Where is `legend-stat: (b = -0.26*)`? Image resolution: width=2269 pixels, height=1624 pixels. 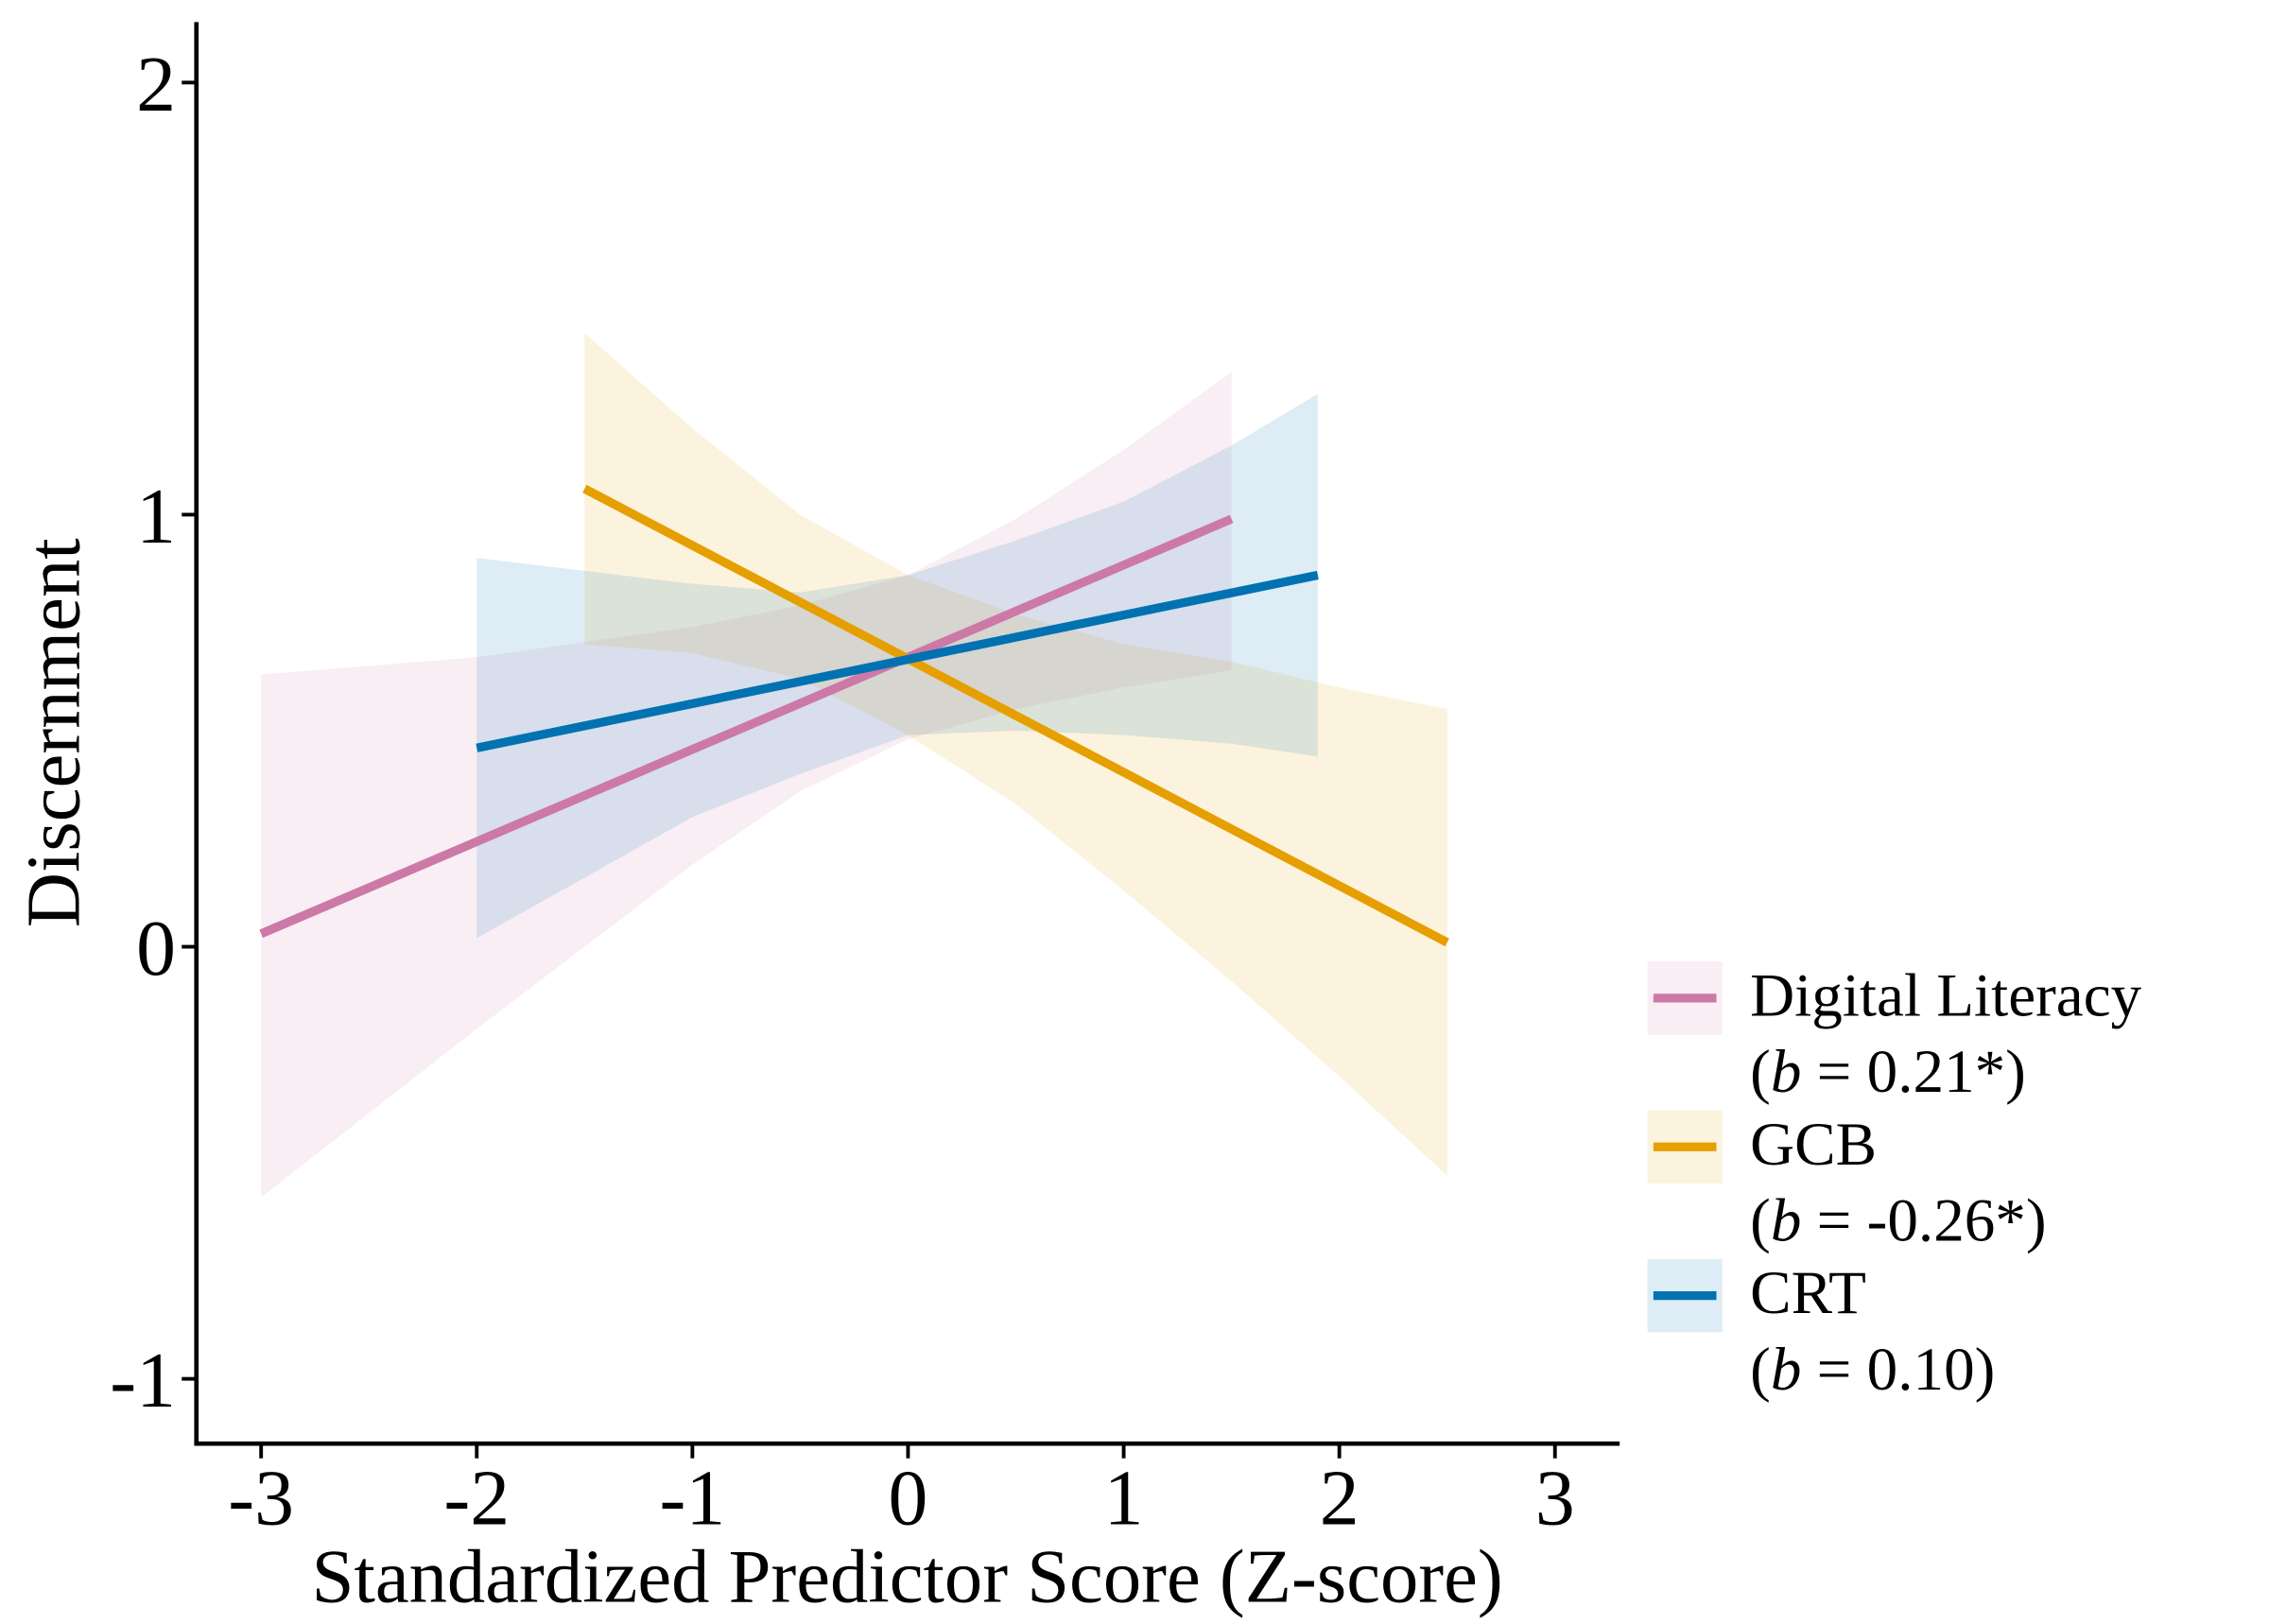 legend-stat: (b = -0.26*) is located at coordinates (1898, 1220).